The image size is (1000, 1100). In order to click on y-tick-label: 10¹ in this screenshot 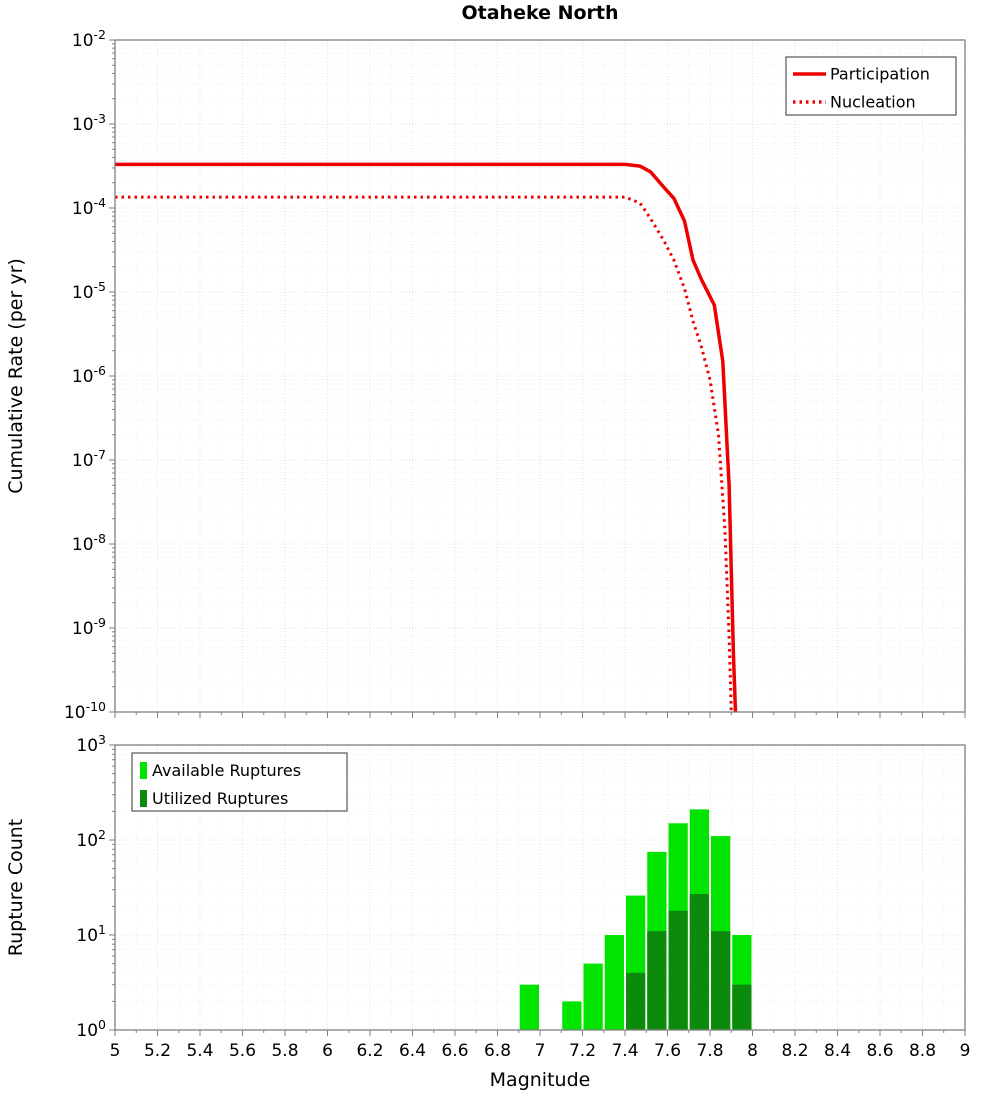, I will do `click(91, 934)`.